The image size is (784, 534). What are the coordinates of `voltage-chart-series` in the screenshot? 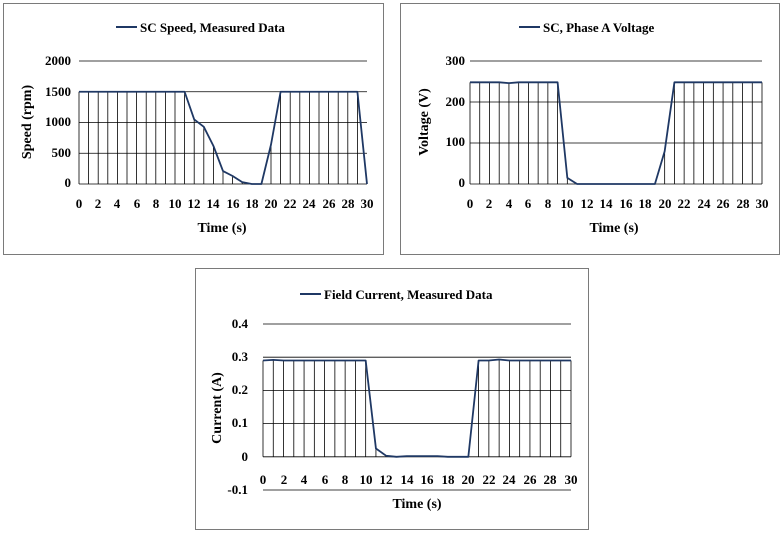 It's located at (616, 133).